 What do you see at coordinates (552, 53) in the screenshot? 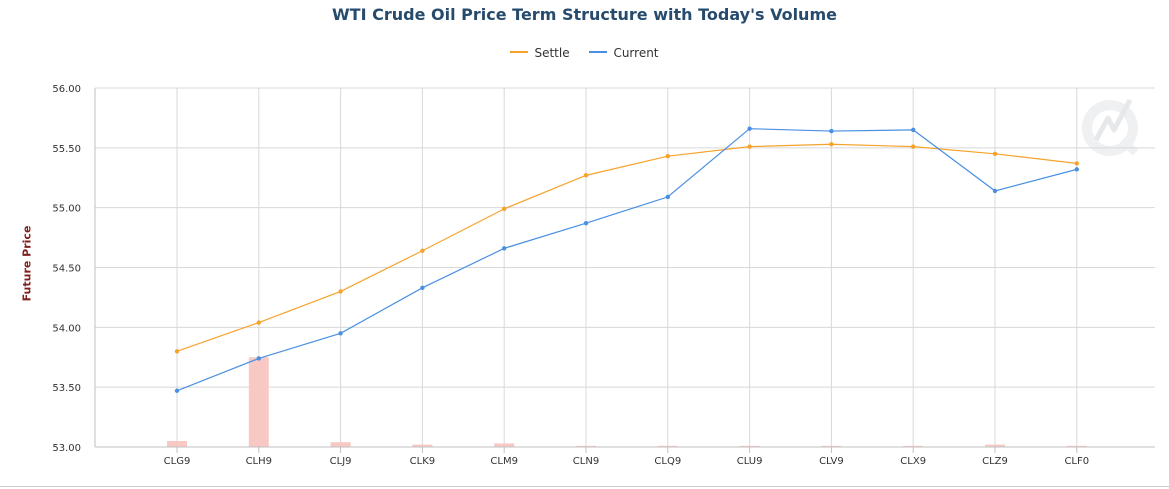
I see `legend-label-settle: Settle` at bounding box center [552, 53].